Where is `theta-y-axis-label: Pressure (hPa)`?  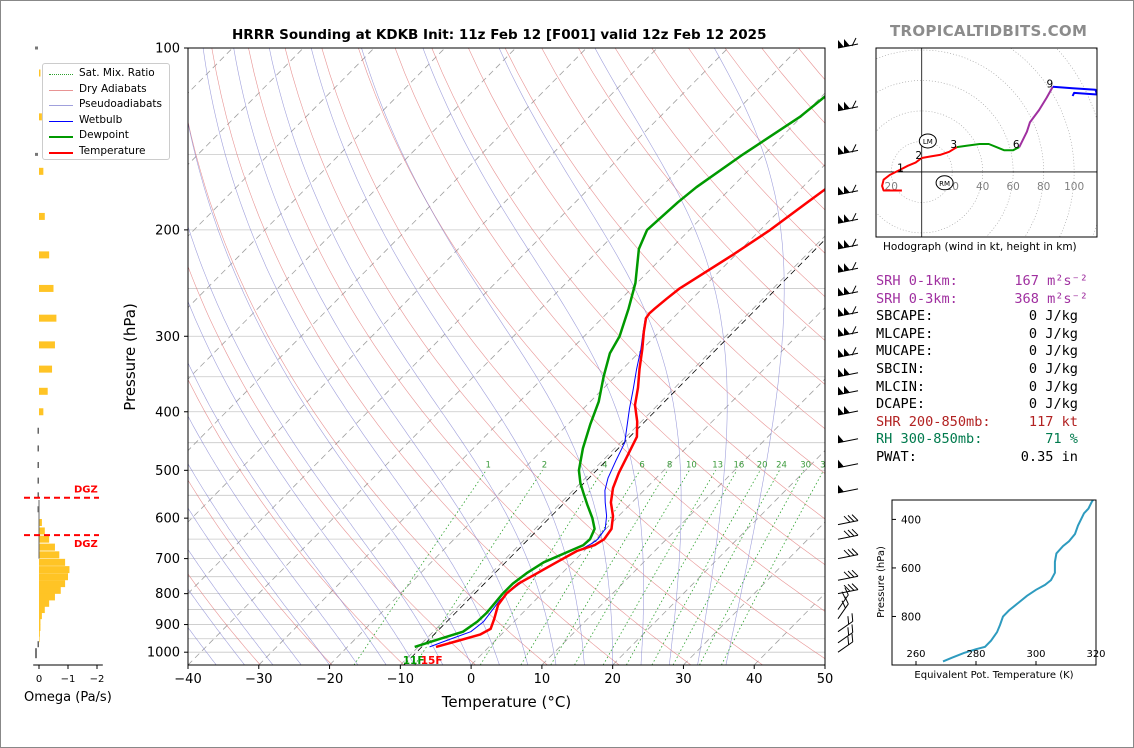 theta-y-axis-label: Pressure (hPa) is located at coordinates (881, 582).